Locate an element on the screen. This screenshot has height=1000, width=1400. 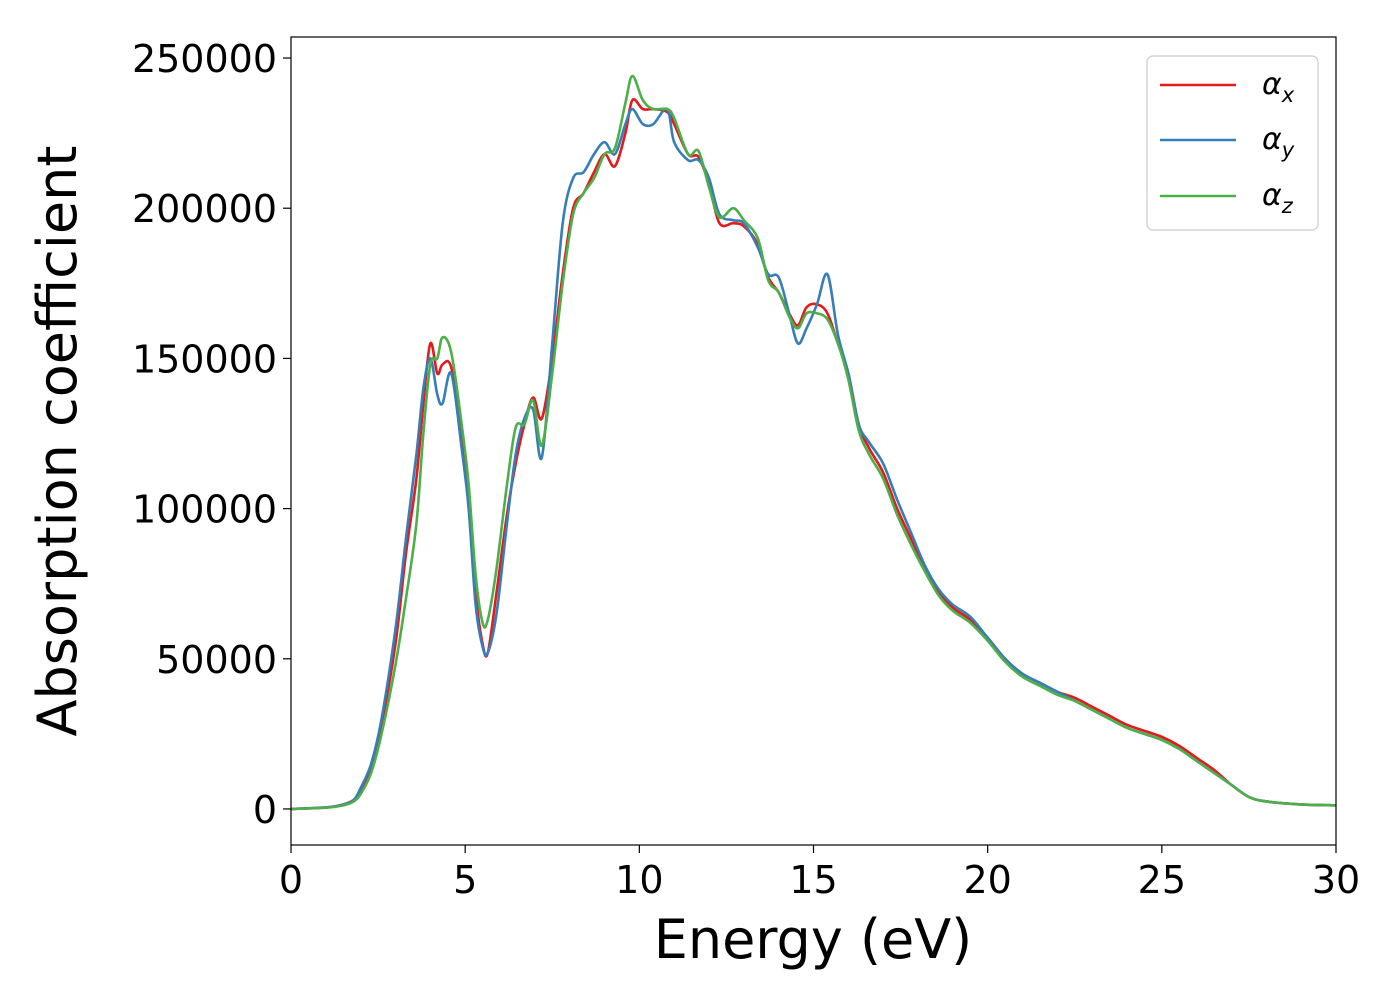
legend-box is located at coordinates (1232, 143).